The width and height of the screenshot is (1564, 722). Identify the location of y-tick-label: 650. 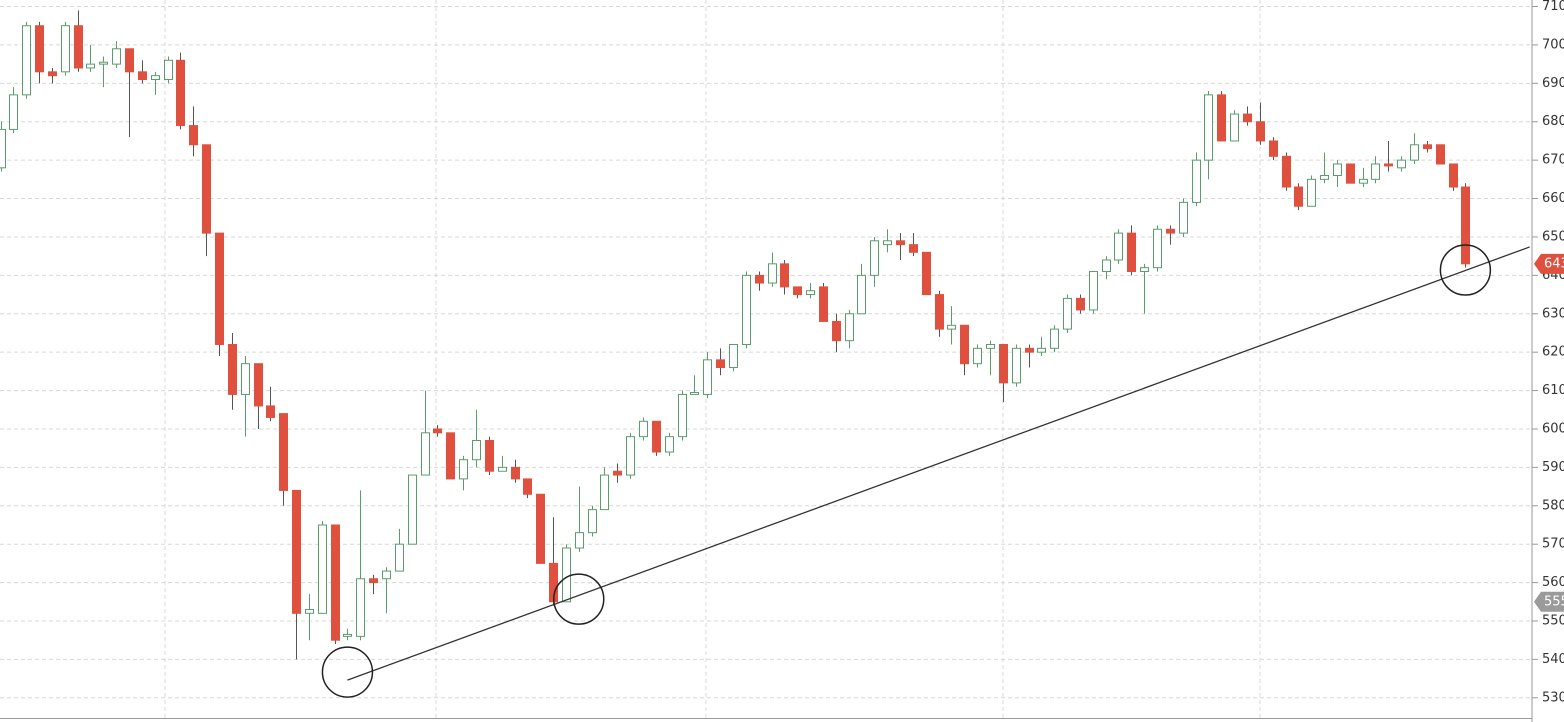
(1553, 236).